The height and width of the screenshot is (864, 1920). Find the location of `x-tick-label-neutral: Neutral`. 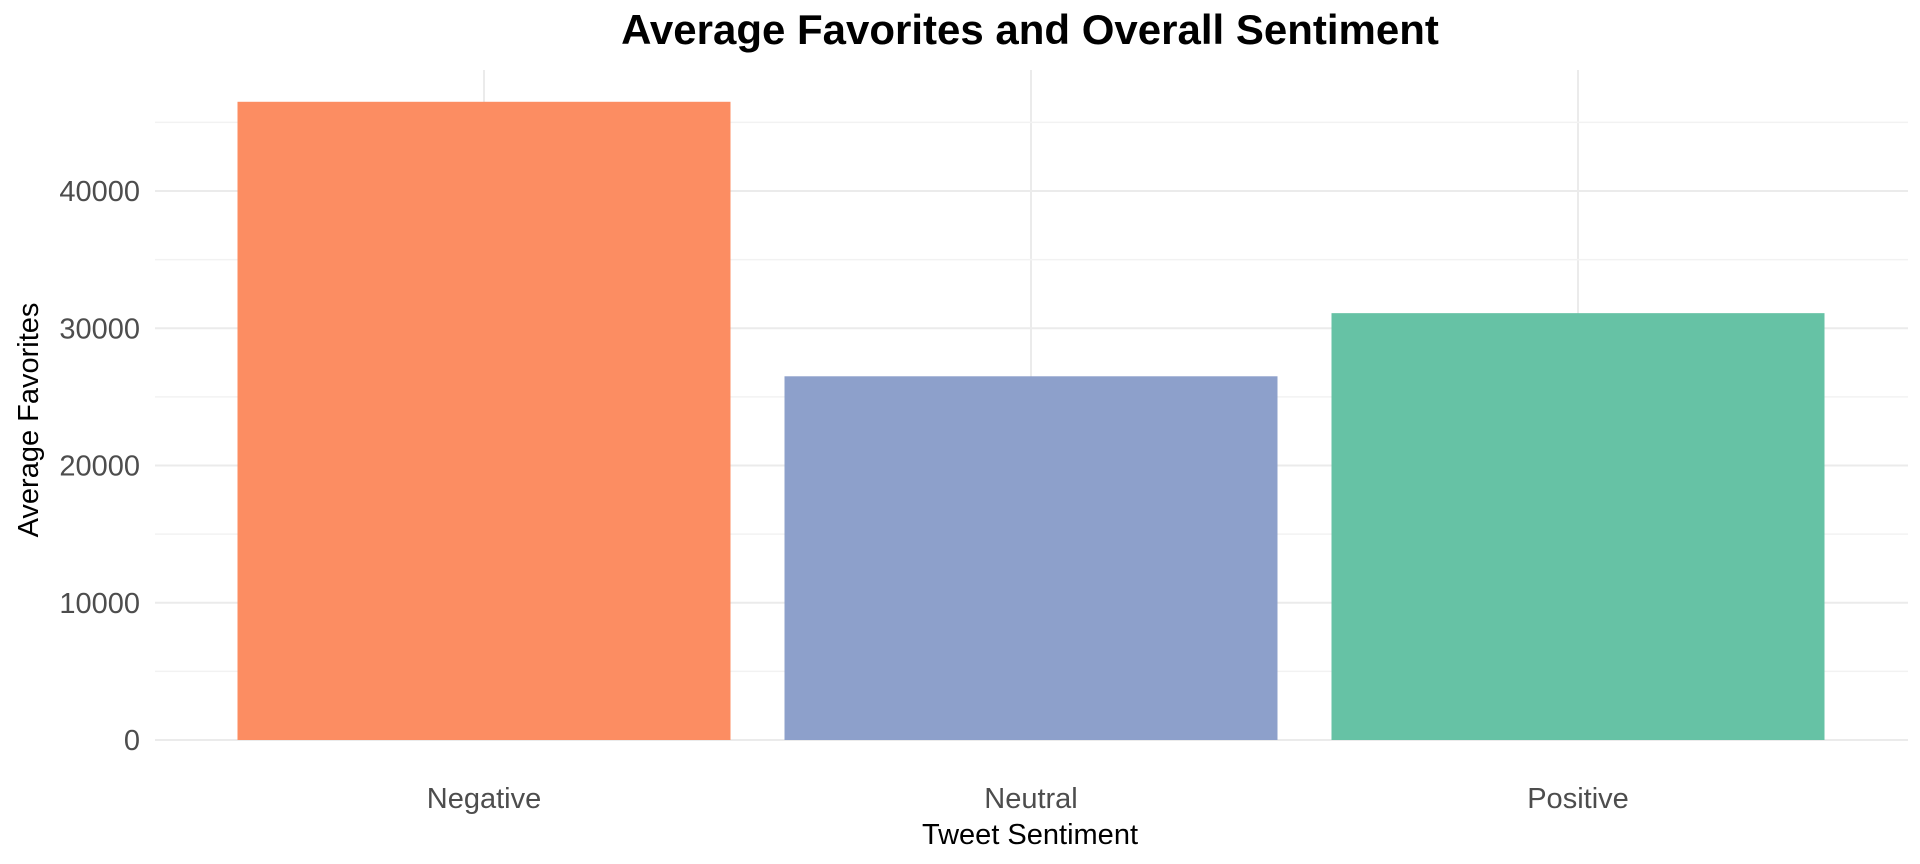

x-tick-label-neutral: Neutral is located at coordinates (1031, 799).